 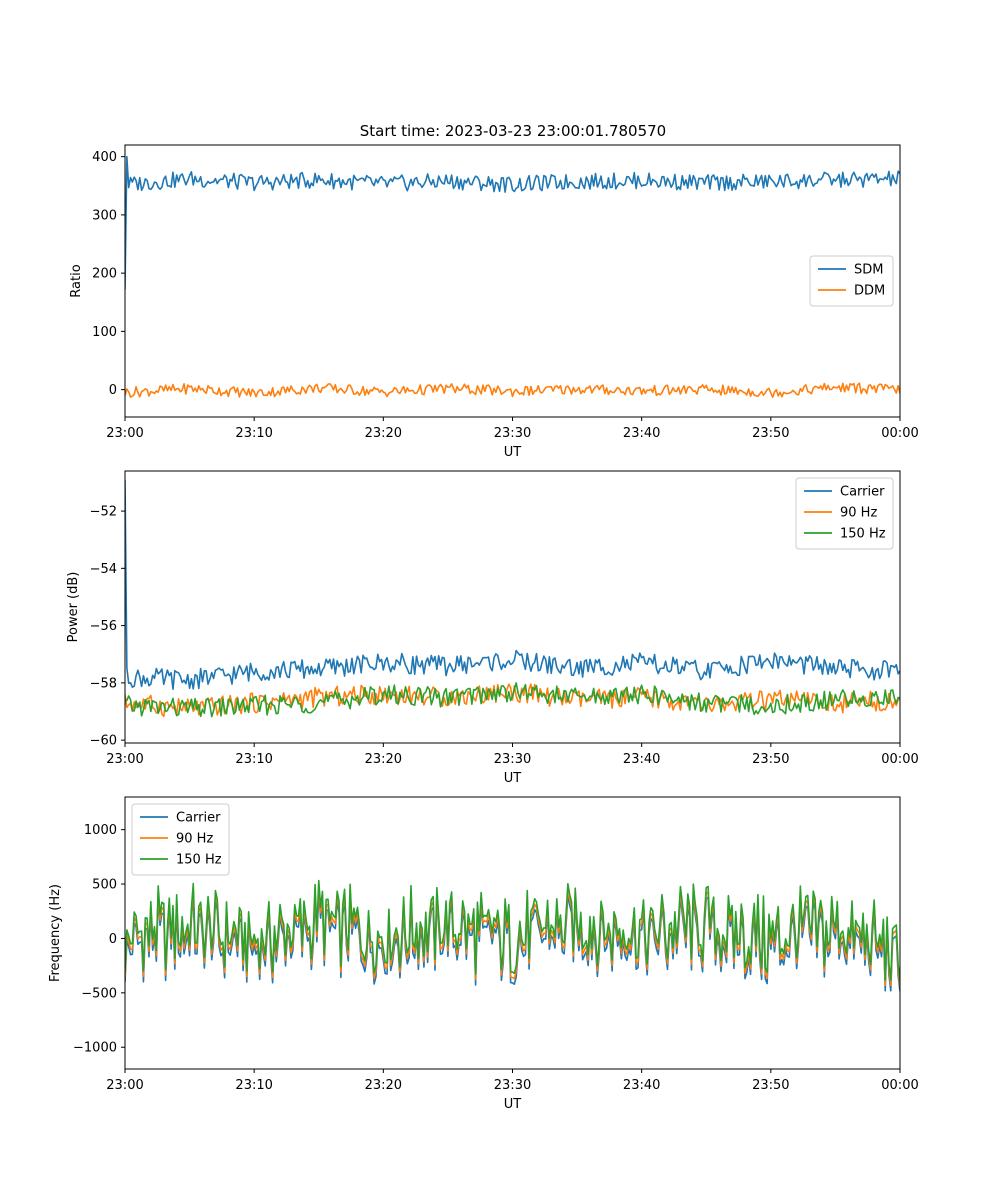 What do you see at coordinates (103, 569) in the screenshot?
I see `y-tick-label: −54` at bounding box center [103, 569].